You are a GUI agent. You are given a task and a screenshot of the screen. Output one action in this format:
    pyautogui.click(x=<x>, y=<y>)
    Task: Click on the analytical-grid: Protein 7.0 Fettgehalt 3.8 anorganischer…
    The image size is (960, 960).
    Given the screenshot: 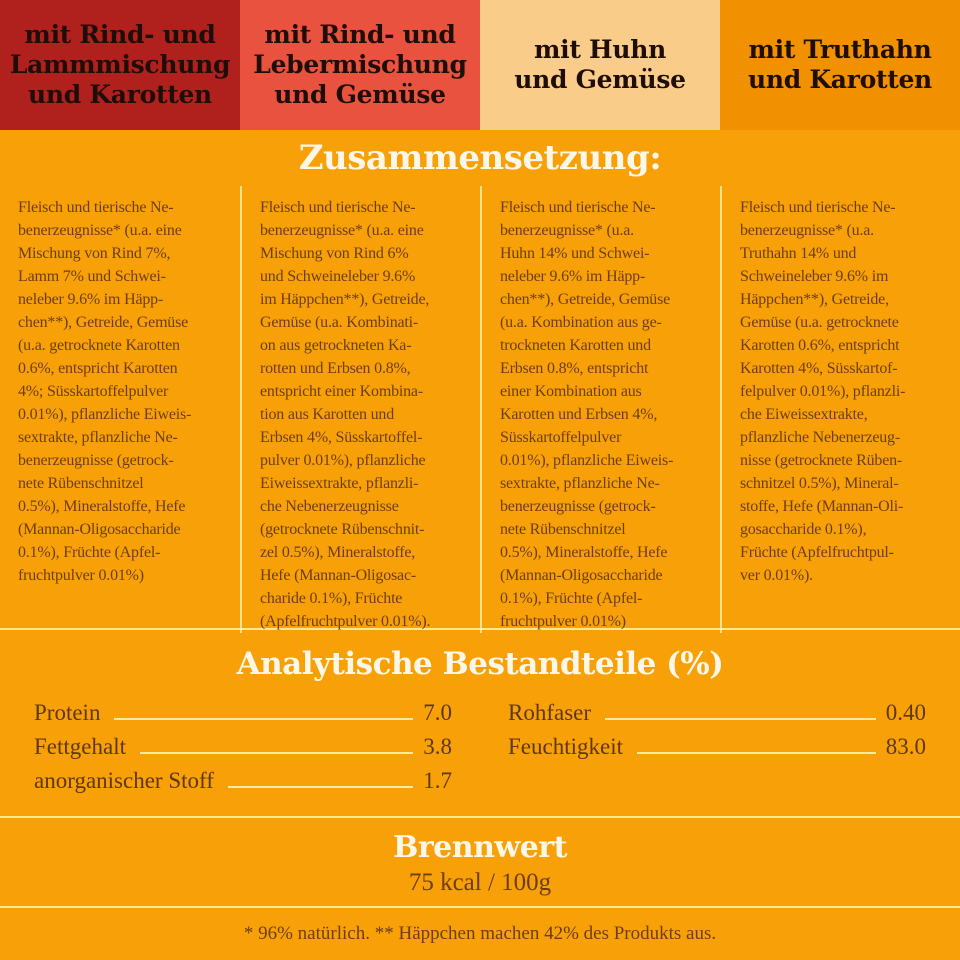 What is the action you would take?
    pyautogui.click(x=480, y=747)
    